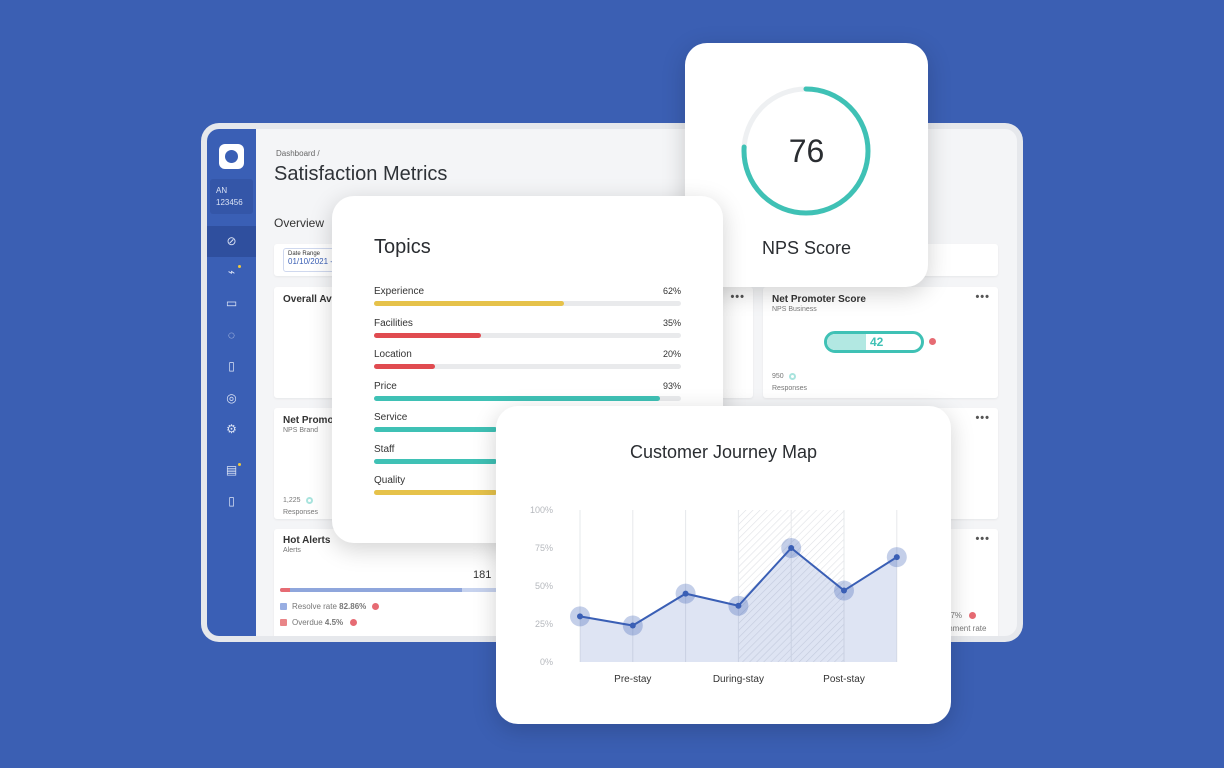 The height and width of the screenshot is (768, 1224). I want to click on x-category-label: Pre-stay, so click(632, 679).